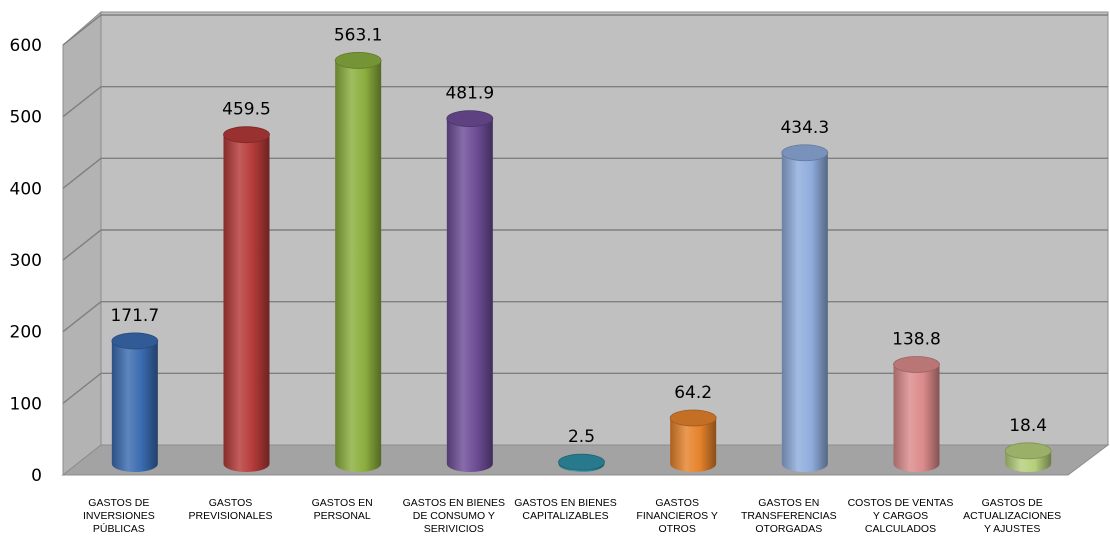  What do you see at coordinates (454, 516) in the screenshot?
I see `x-tick-label: GASTOS EN BIENES DE CONSUMO Y SERIVICIOS` at bounding box center [454, 516].